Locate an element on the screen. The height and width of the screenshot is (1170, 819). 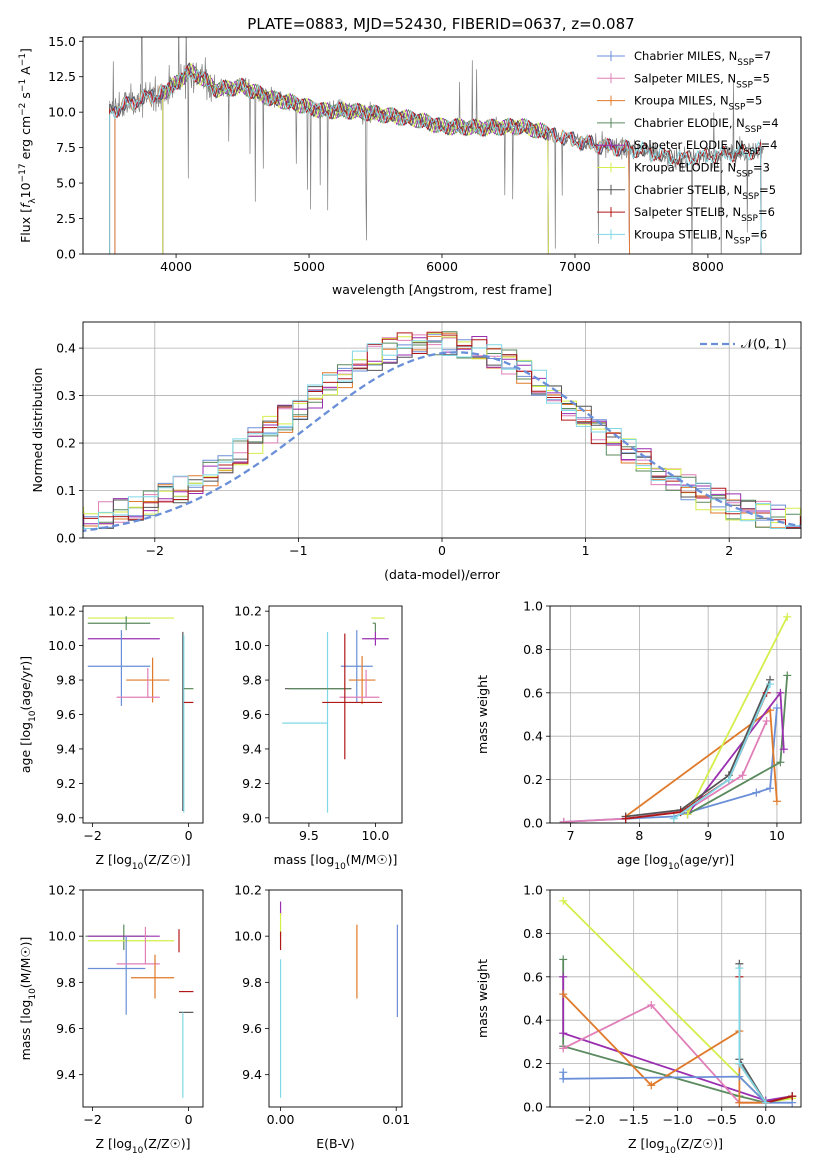
legend-label-kroupa_miles: Kroupa MILES, NSSP=5 is located at coordinates (698, 103).